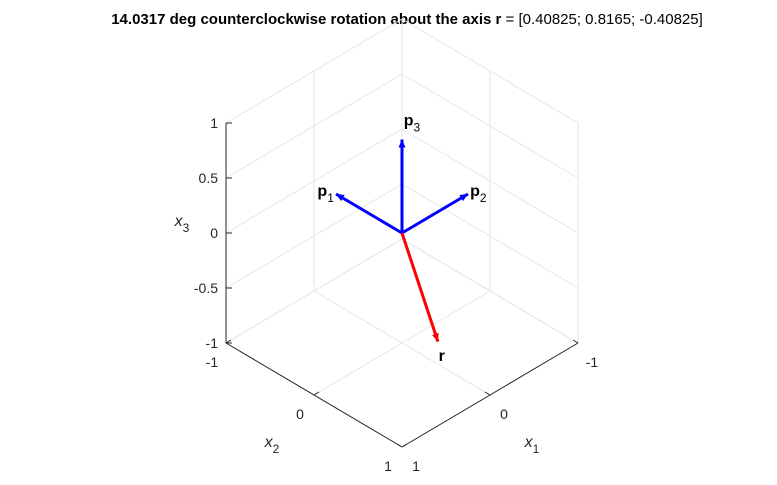 Image resolution: width=777 pixels, height=485 pixels. Describe the element at coordinates (592, 362) in the screenshot. I see `x1-tick-label: -1` at that location.